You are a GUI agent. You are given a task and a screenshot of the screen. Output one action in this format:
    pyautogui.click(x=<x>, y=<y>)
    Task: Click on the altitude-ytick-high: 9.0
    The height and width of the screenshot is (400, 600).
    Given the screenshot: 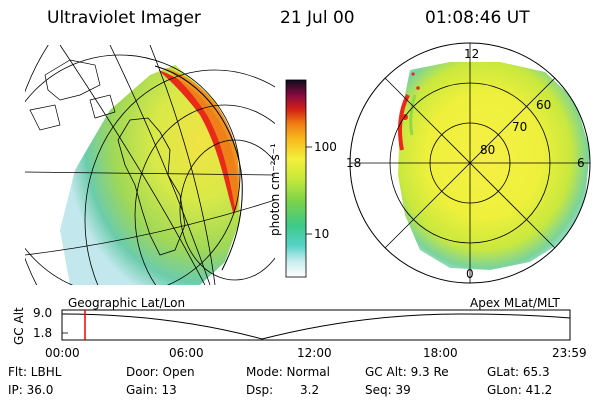 What is the action you would take?
    pyautogui.click(x=43, y=313)
    